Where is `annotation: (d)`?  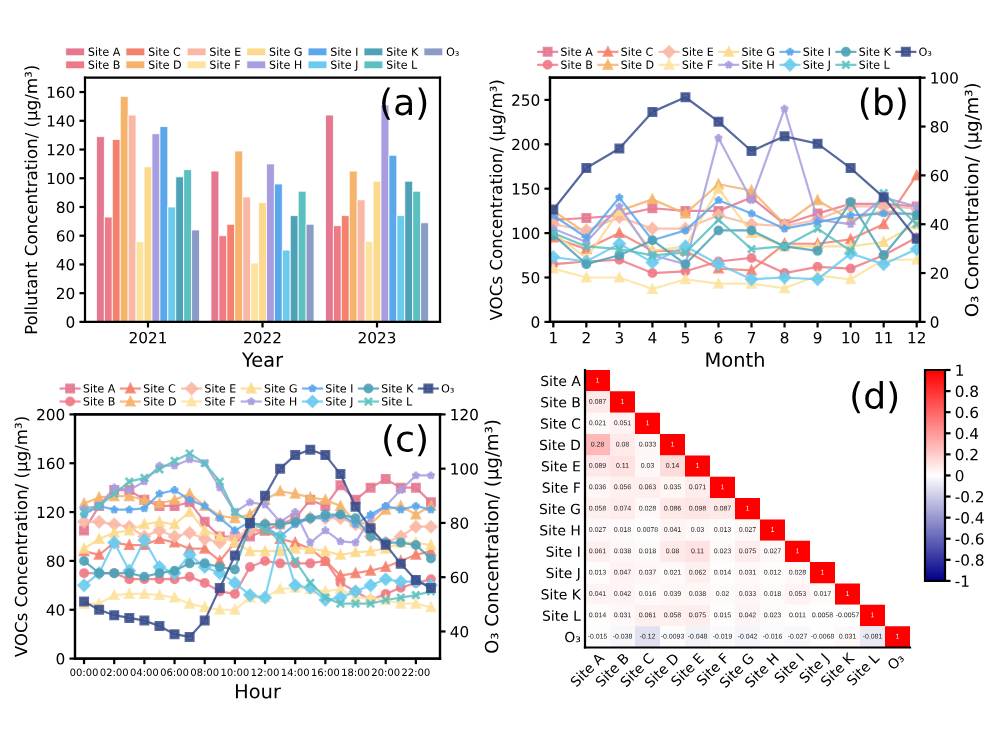 annotation: (d) is located at coordinates (875, 397).